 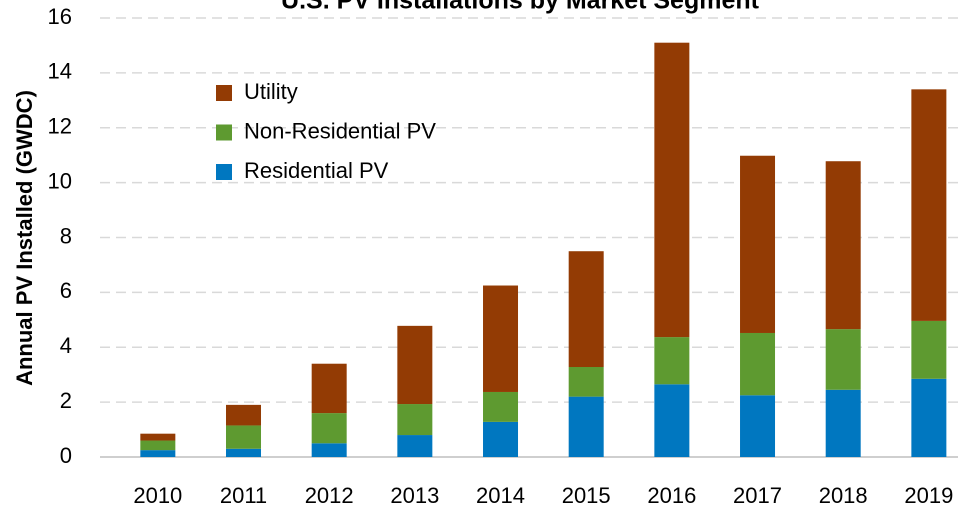 What do you see at coordinates (157, 495) in the screenshot?
I see `x-tick-label: 2010` at bounding box center [157, 495].